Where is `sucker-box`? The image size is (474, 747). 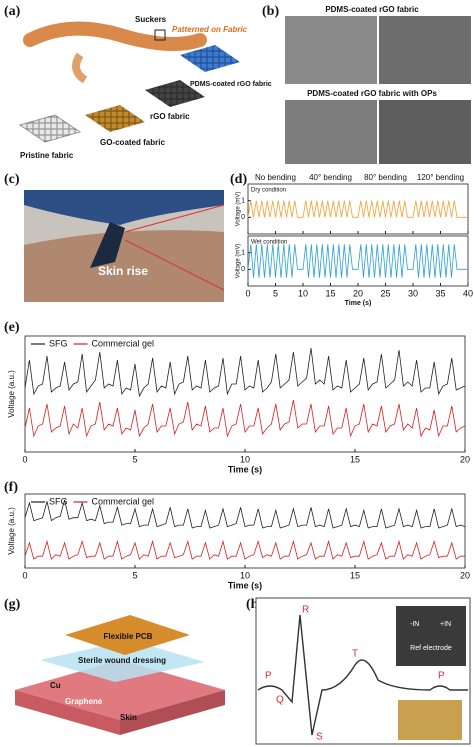
sucker-box is located at coordinates (160, 35).